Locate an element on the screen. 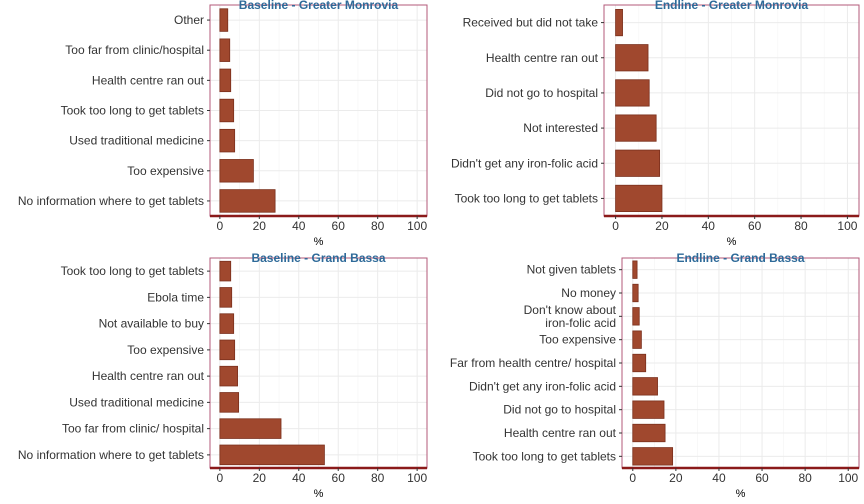 This screenshot has width=864, height=504. y-tick-label: Not interested is located at coordinates (560, 128).